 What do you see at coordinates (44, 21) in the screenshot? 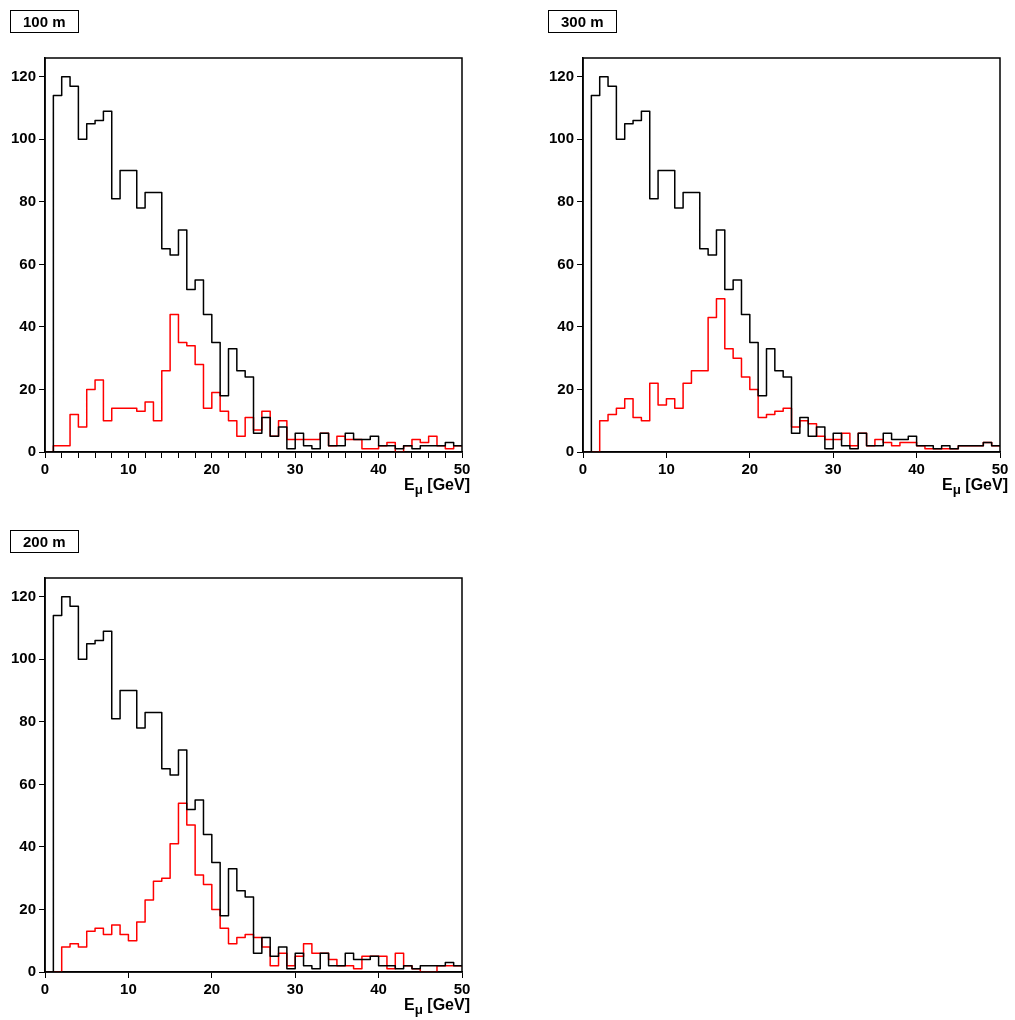
I see `chart-title: 100 m` at bounding box center [44, 21].